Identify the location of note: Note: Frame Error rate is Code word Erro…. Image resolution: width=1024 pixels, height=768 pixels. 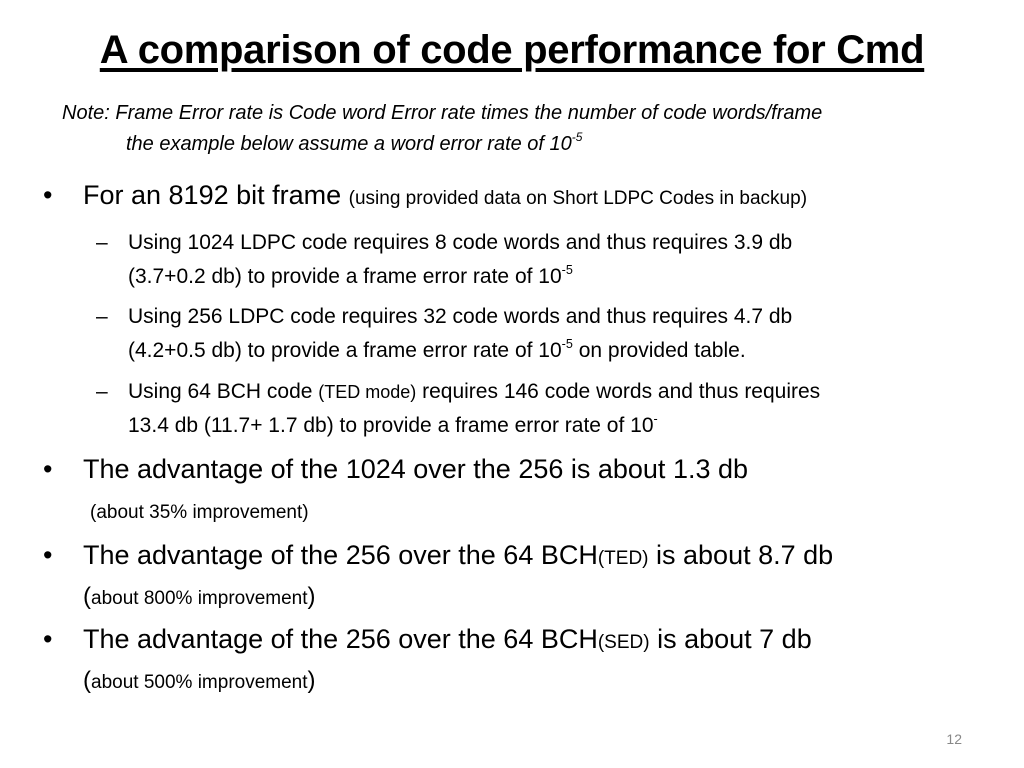
(522, 129).